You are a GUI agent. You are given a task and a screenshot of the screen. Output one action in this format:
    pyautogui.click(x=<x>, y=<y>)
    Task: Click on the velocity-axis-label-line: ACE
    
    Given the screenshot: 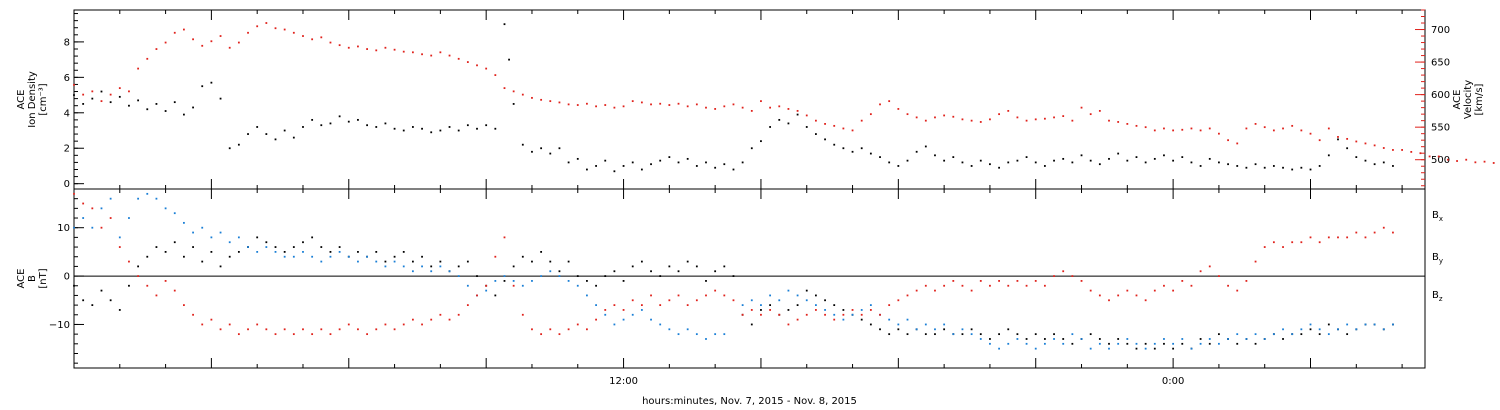 What is the action you would take?
    pyautogui.click(x=1457, y=100)
    